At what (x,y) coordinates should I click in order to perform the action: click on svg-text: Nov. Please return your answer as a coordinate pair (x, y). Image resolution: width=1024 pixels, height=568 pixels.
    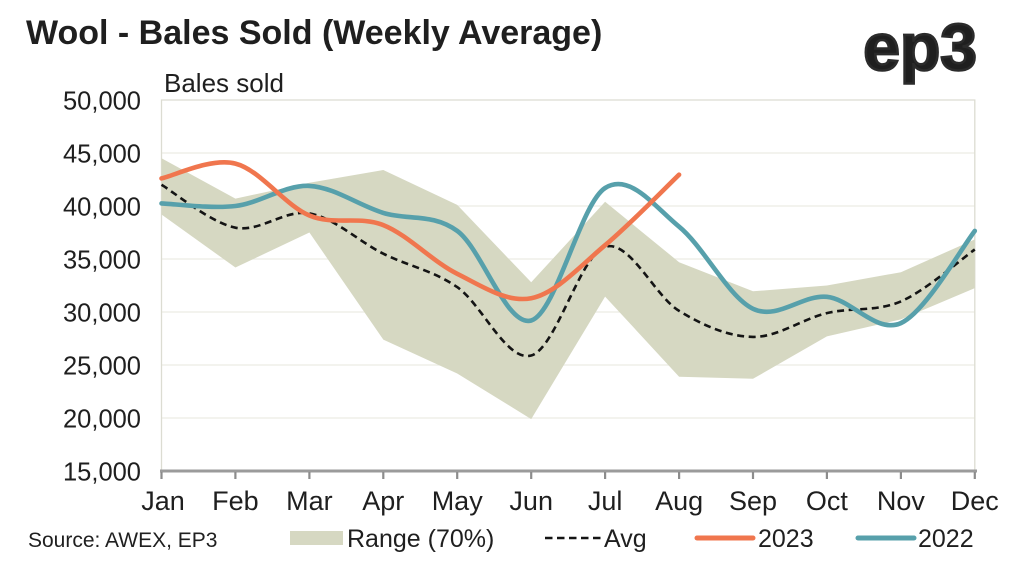
    Looking at the image, I should click on (901, 501).